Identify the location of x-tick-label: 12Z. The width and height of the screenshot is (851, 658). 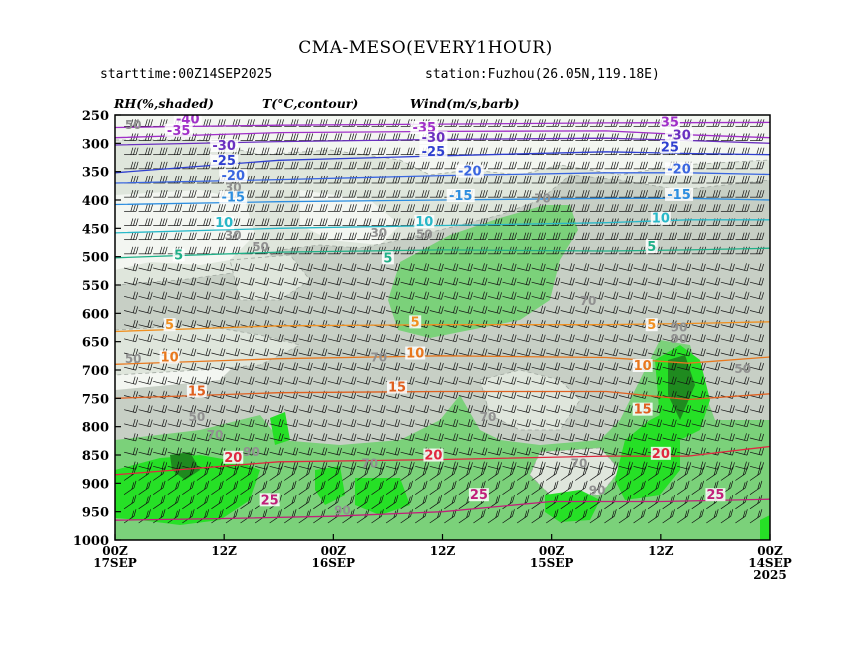
(661, 551).